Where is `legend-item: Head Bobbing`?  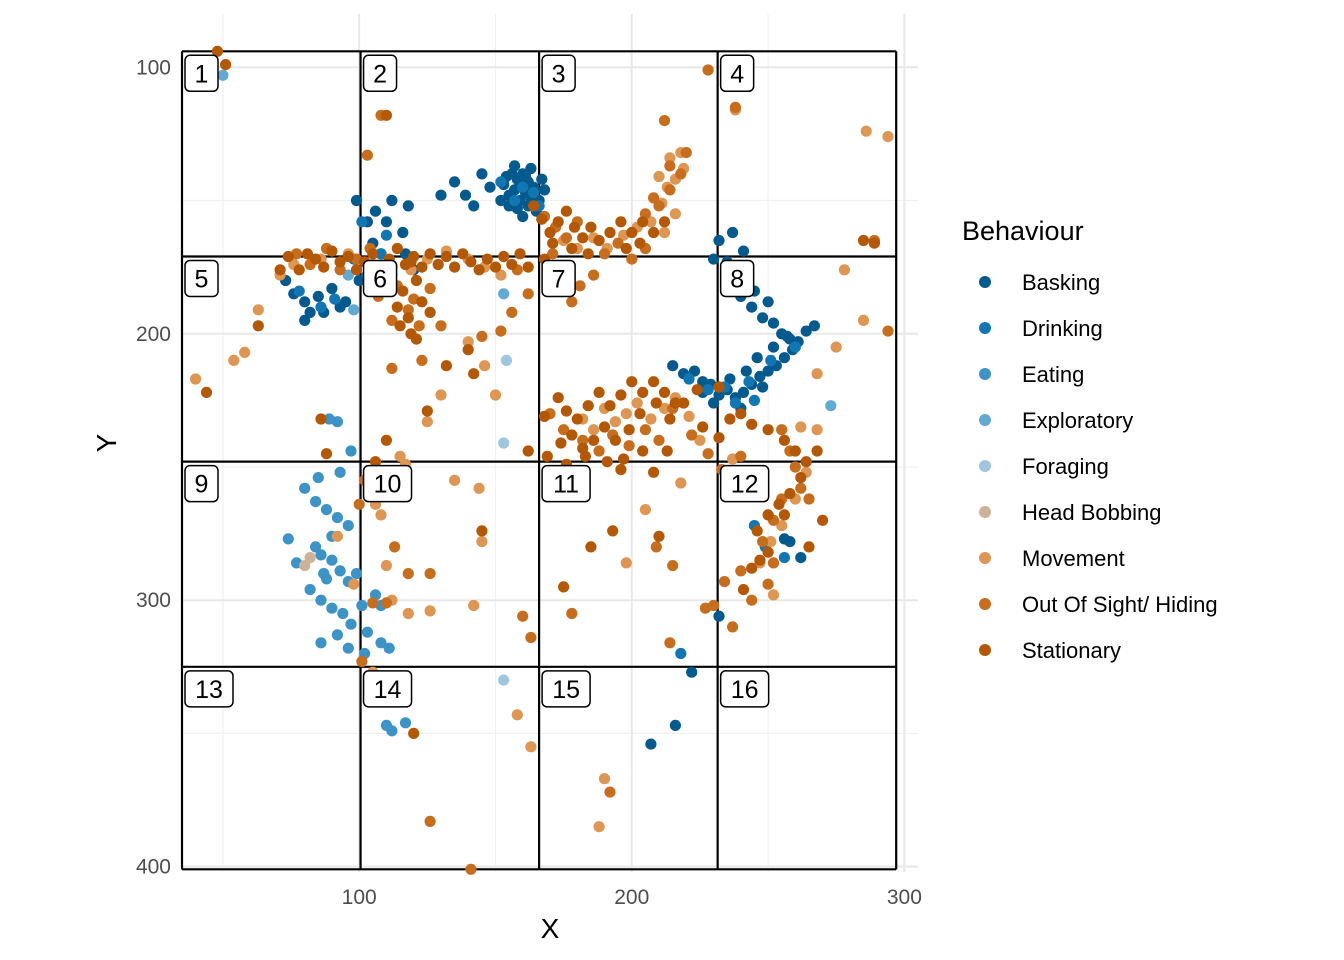 legend-item: Head Bobbing is located at coordinates (1070, 512).